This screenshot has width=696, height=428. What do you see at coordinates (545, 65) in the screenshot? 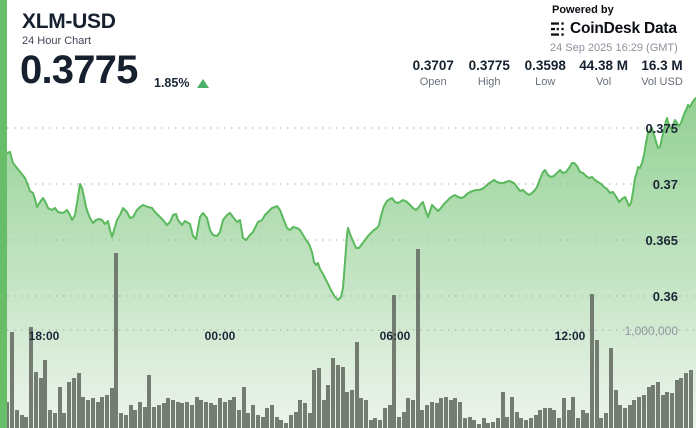
I see `stat-low-value: 0.3598` at bounding box center [545, 65].